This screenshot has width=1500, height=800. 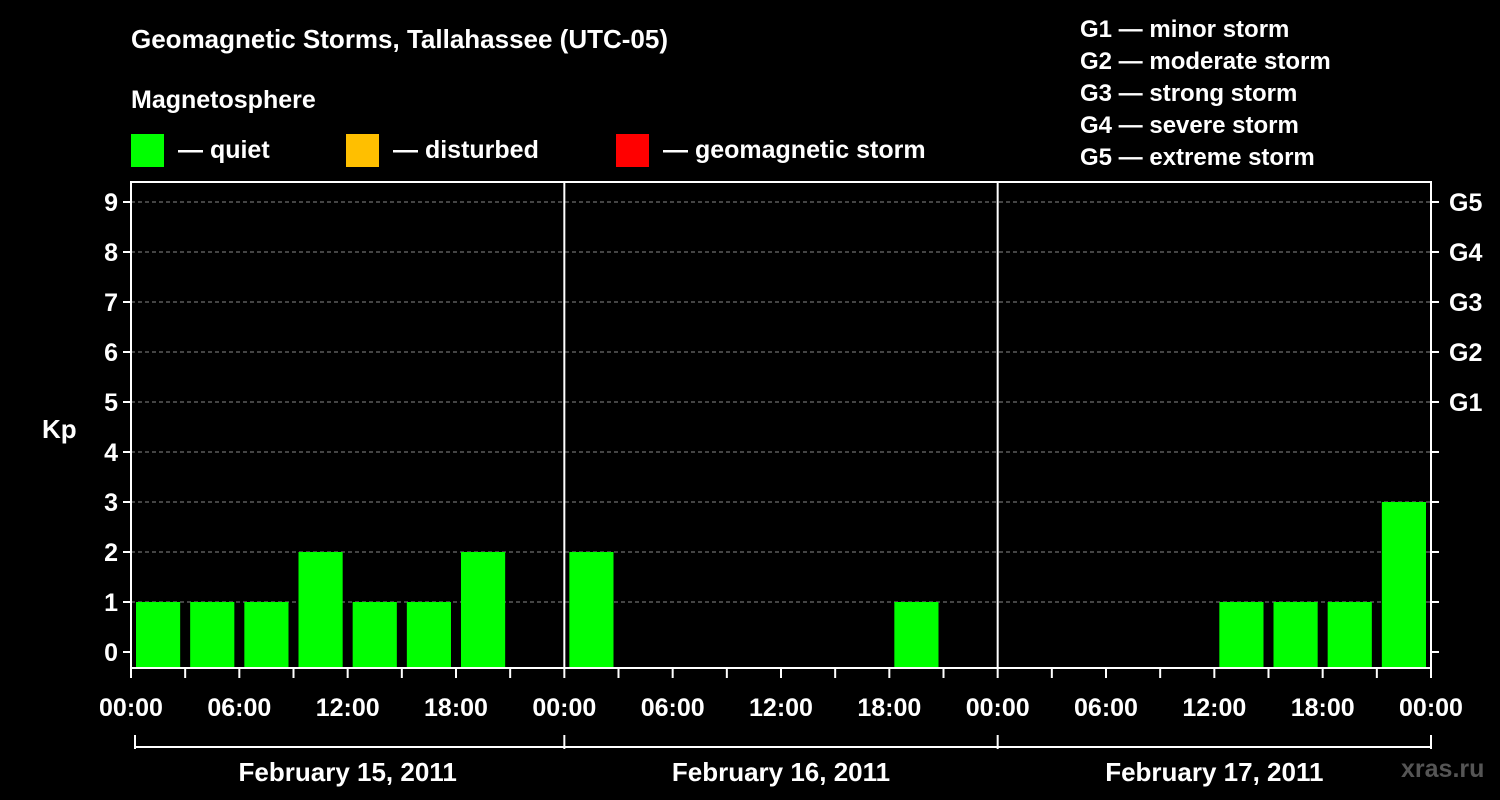 I want to click on legend-swatch-quiet, so click(x=147, y=150).